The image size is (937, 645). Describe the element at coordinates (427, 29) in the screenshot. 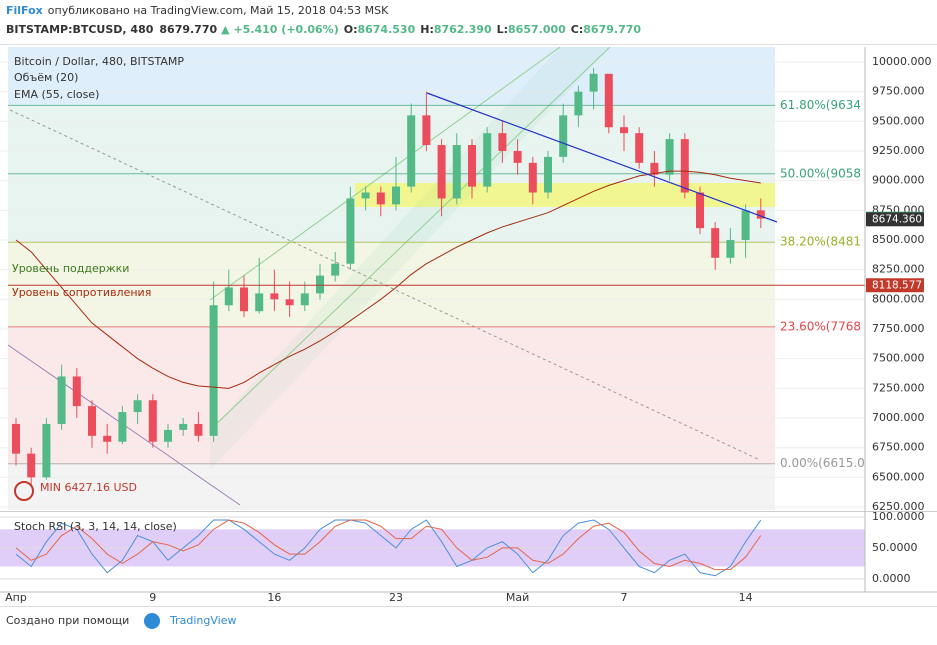

I see `ohlc-key: H:` at that location.